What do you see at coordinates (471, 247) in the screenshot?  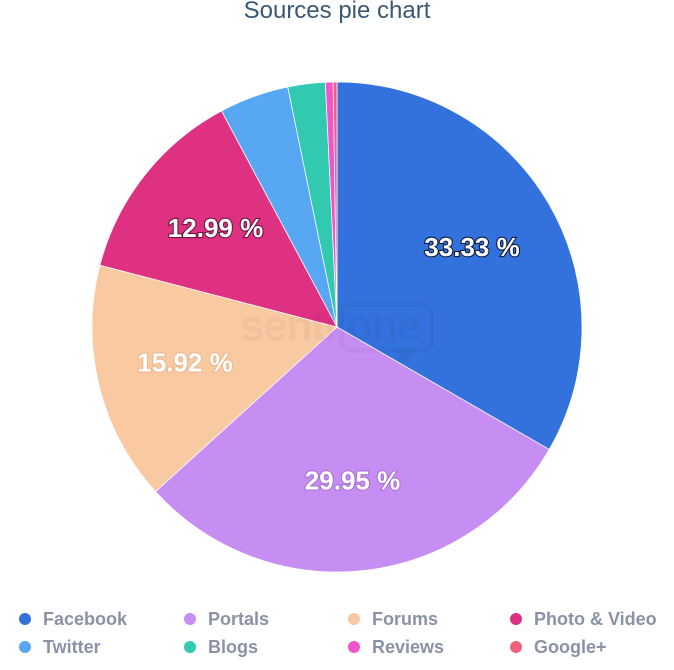 I see `svg-text: 33.33 %` at bounding box center [471, 247].